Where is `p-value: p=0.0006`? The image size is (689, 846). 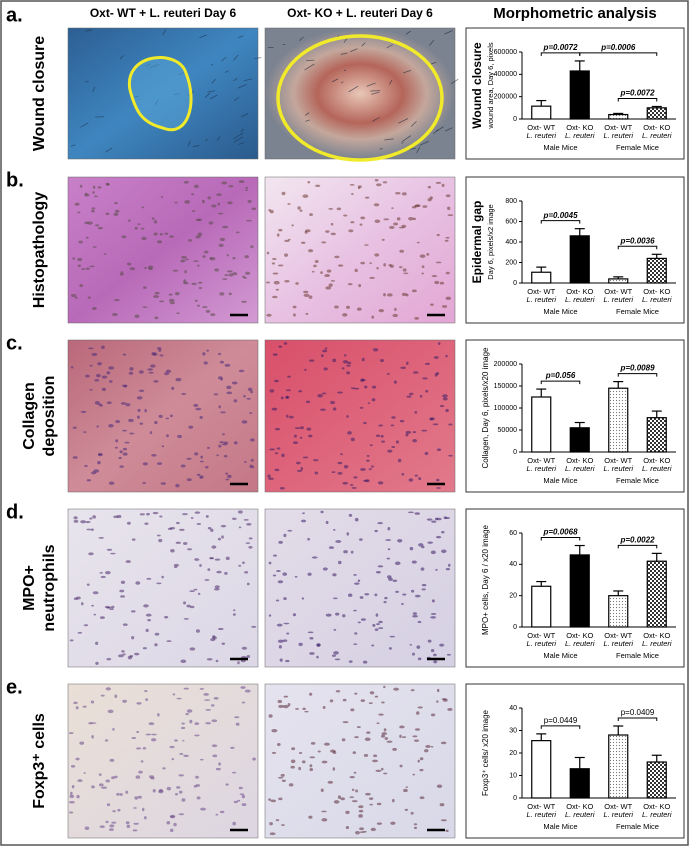 p-value: p=0.0006 is located at coordinates (618, 47).